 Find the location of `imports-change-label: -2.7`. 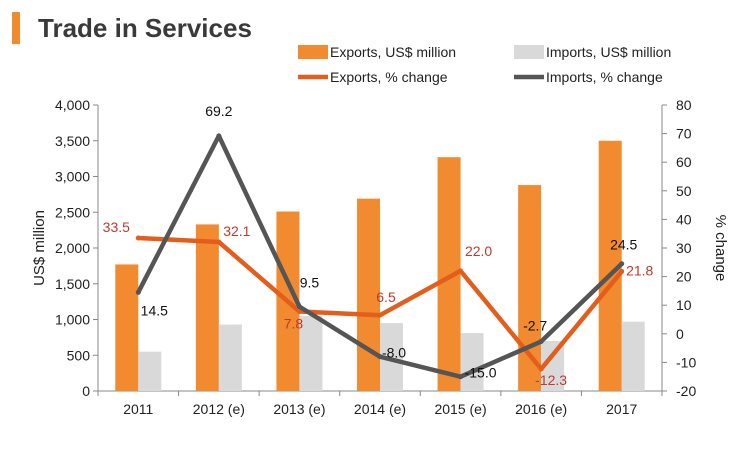

imports-change-label: -2.7 is located at coordinates (535, 326).